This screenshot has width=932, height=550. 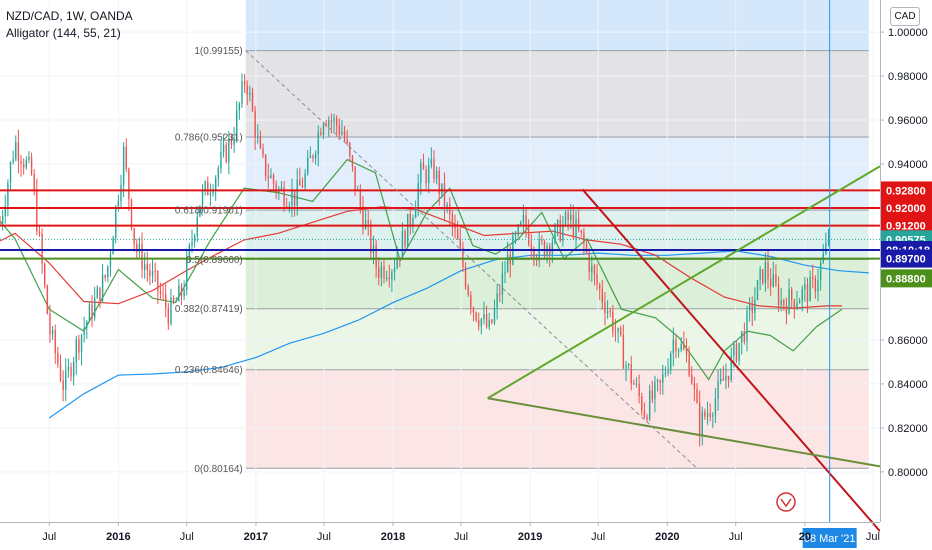 What do you see at coordinates (209, 309) in the screenshot?
I see `fib-label-0.382: 0.382(0.87419)` at bounding box center [209, 309].